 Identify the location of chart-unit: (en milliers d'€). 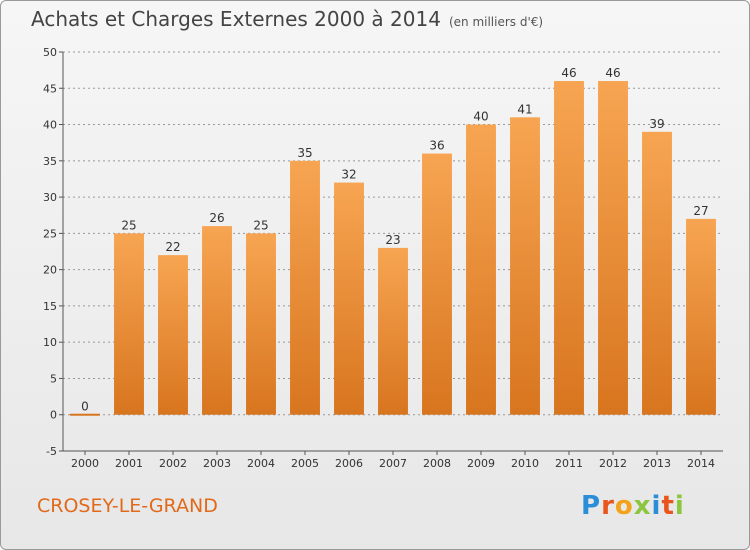
(496, 22).